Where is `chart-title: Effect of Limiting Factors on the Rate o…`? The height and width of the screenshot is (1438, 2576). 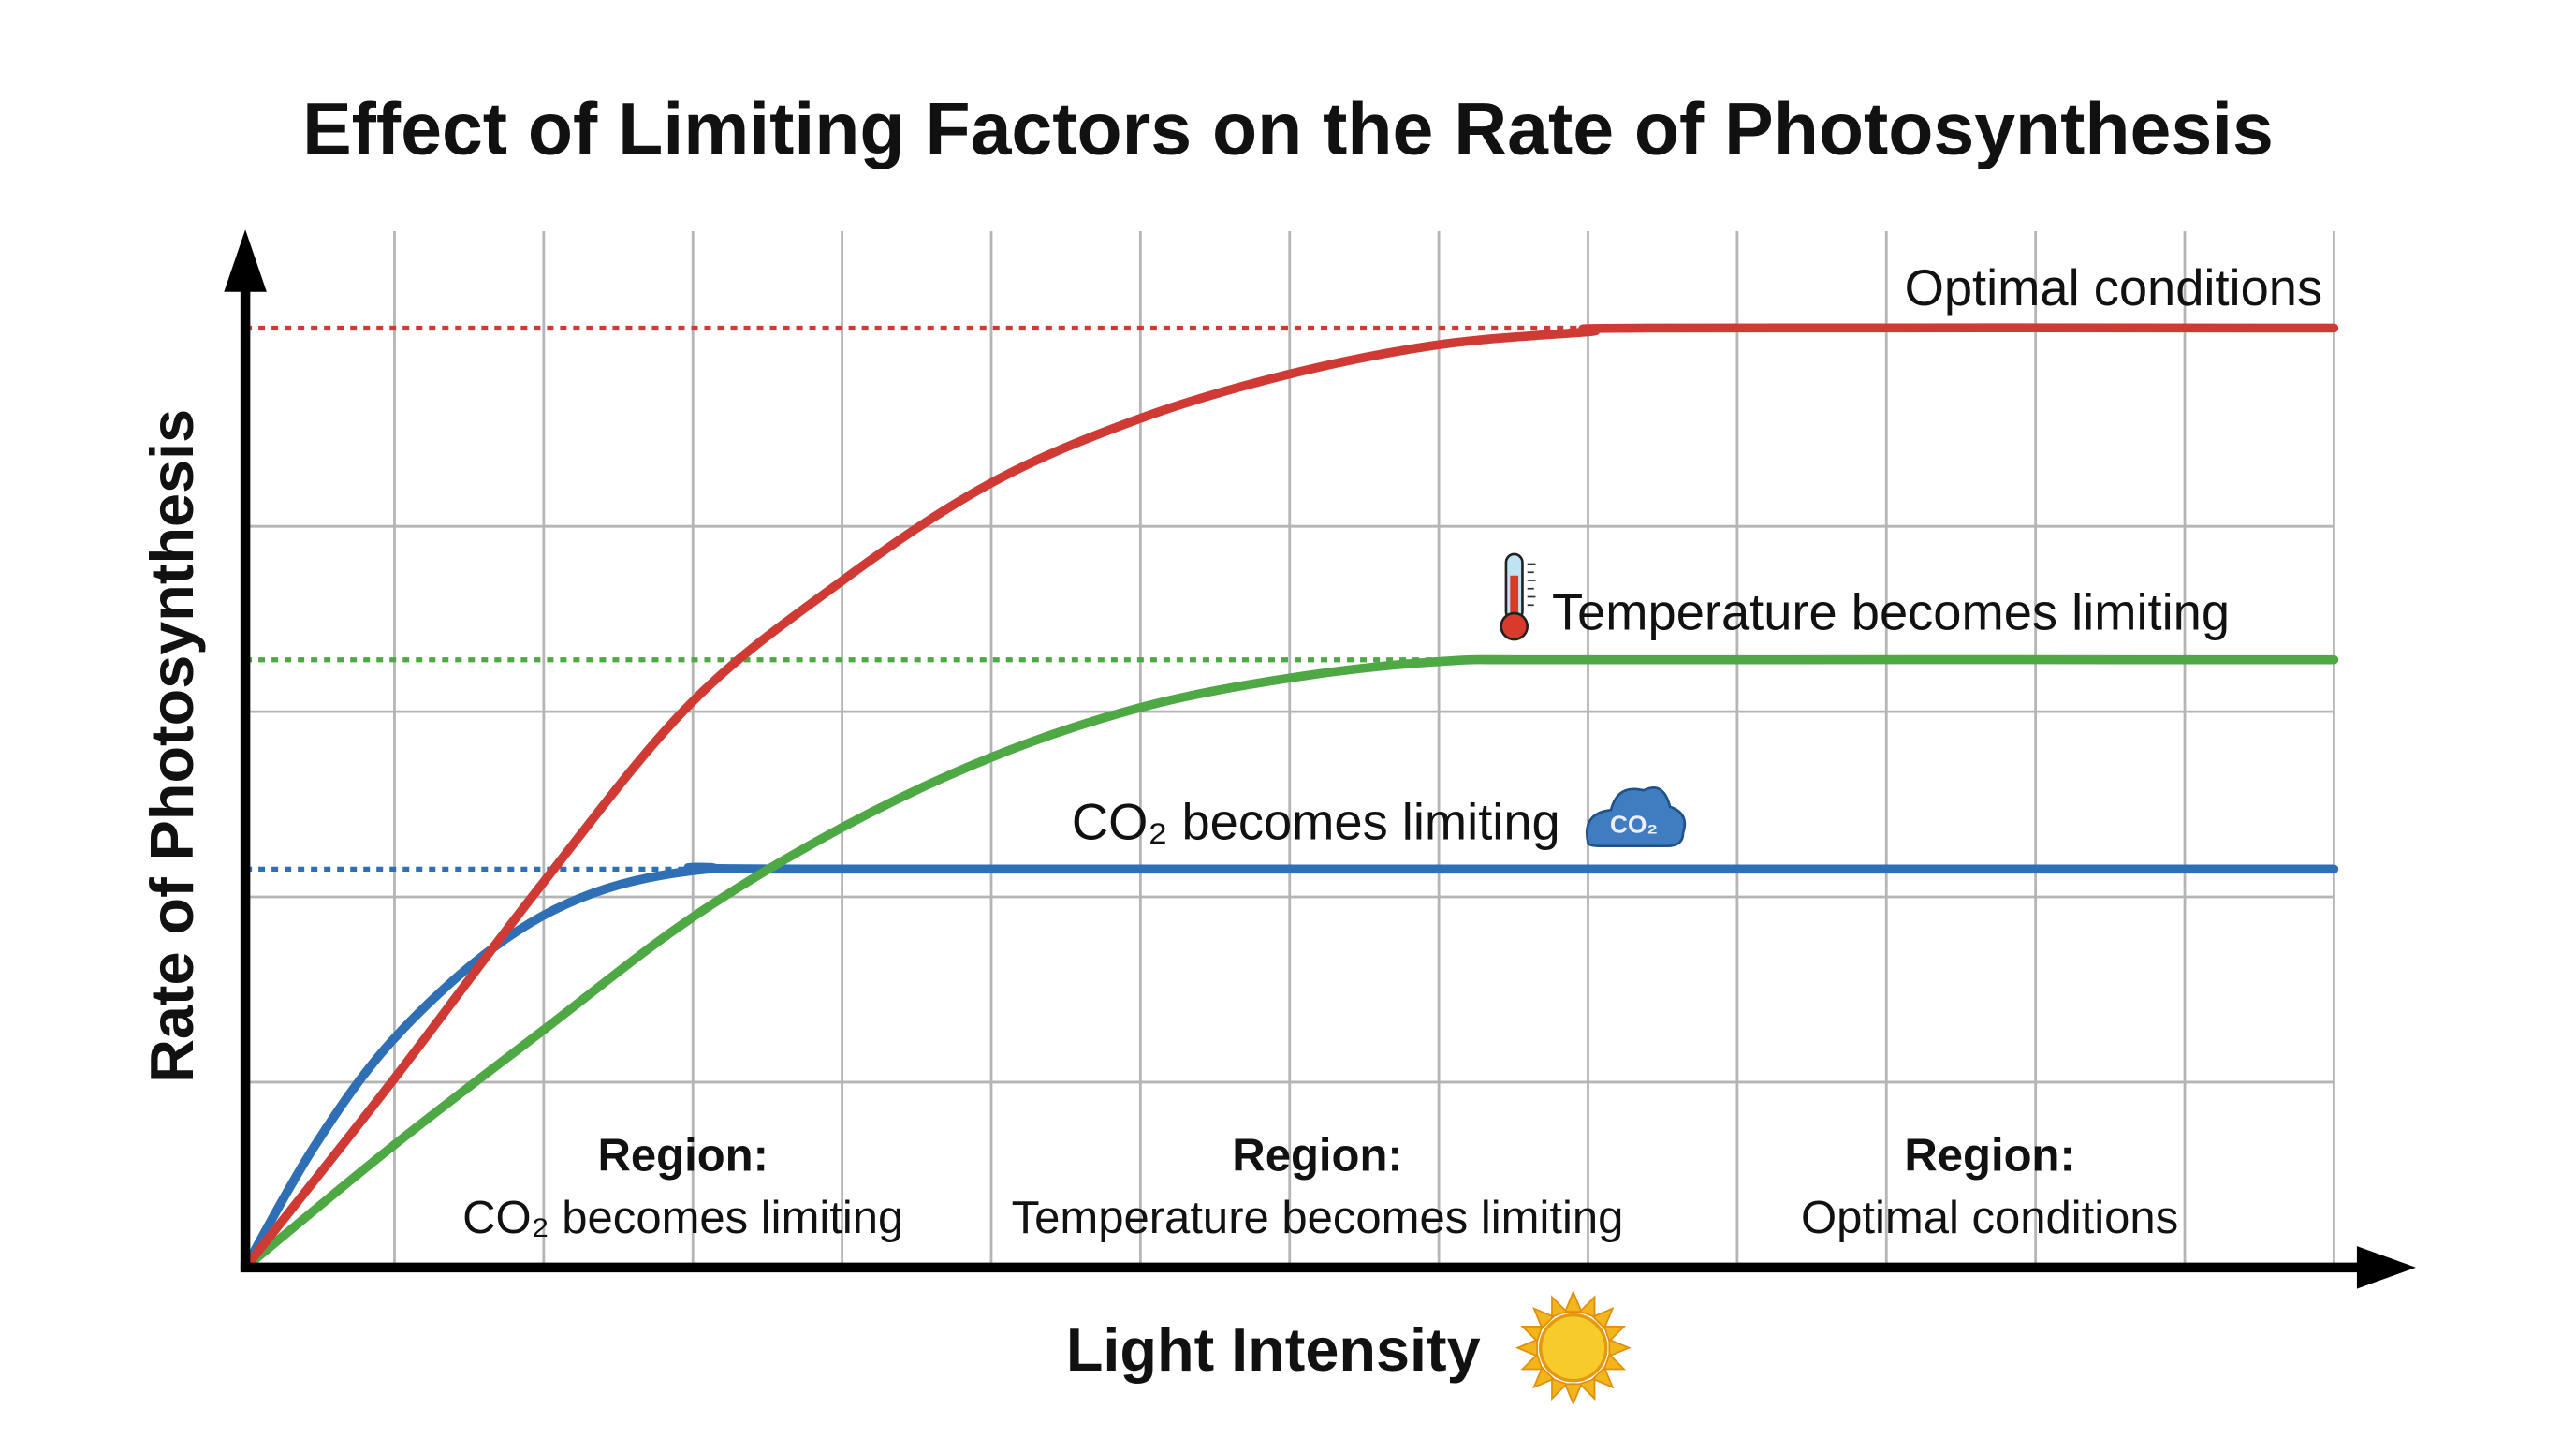 chart-title: Effect of Limiting Factors on the Rate o… is located at coordinates (1288, 129).